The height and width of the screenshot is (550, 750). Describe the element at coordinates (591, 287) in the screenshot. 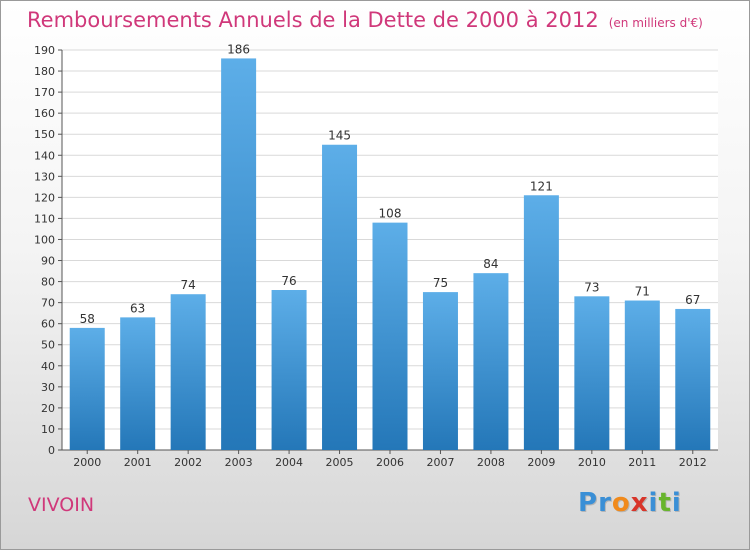

I see `bar-value-label: 73` at that location.